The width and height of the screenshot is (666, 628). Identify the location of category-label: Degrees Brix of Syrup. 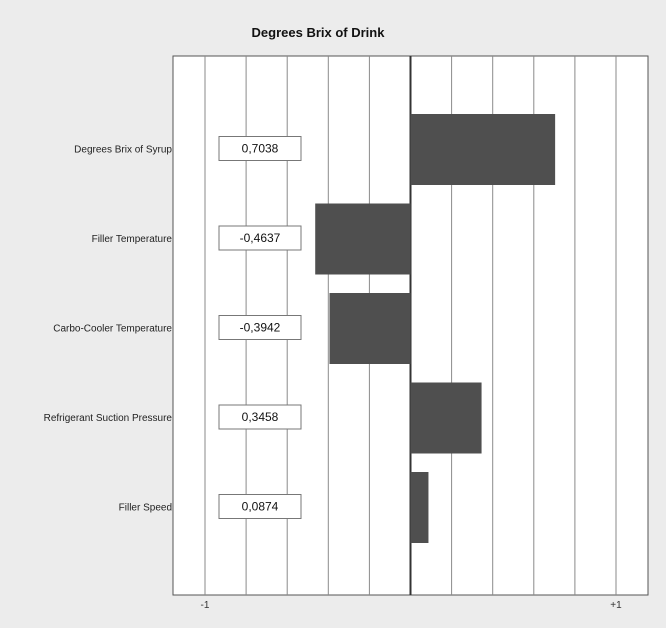
(123, 150).